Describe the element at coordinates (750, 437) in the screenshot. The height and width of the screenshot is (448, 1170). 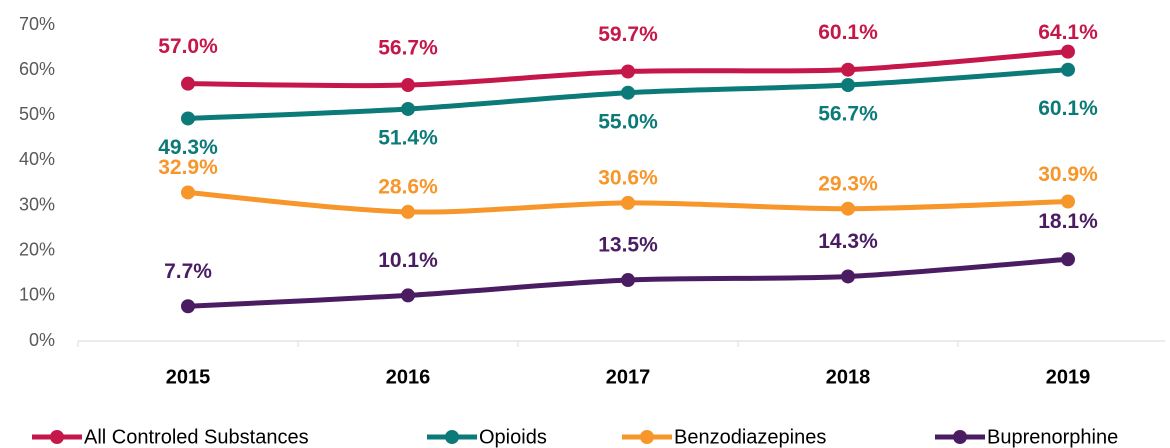
I see `legend-label: Benzodiazepines` at that location.